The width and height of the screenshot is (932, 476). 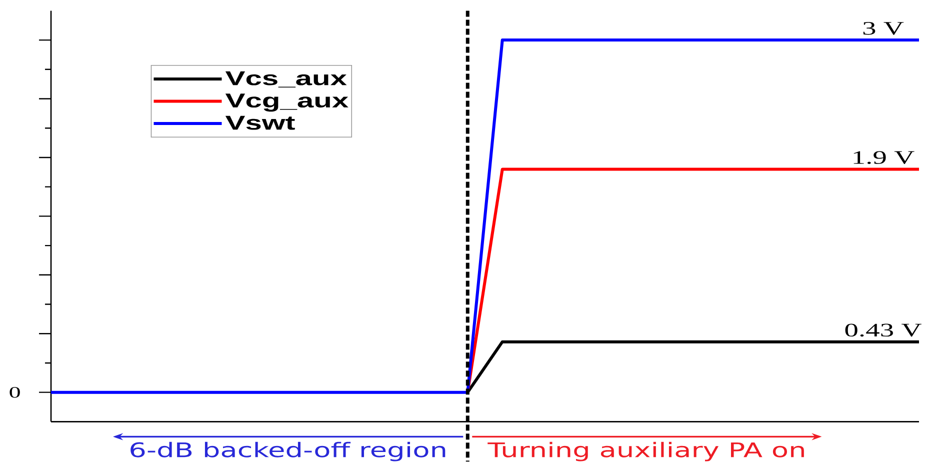 I want to click on legend-label: Vswt, so click(x=260, y=123).